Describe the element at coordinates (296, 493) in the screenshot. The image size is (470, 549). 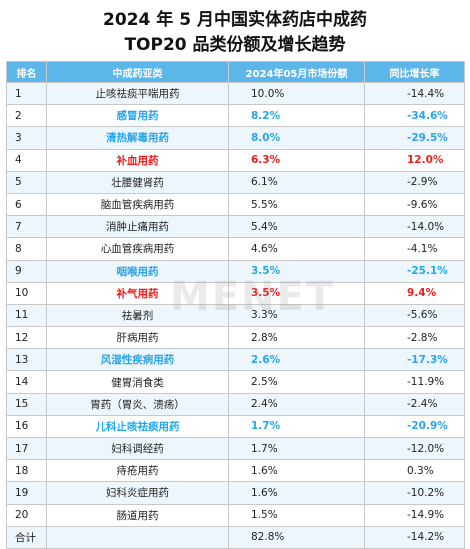
I see `cell-share: 1.6%` at that location.